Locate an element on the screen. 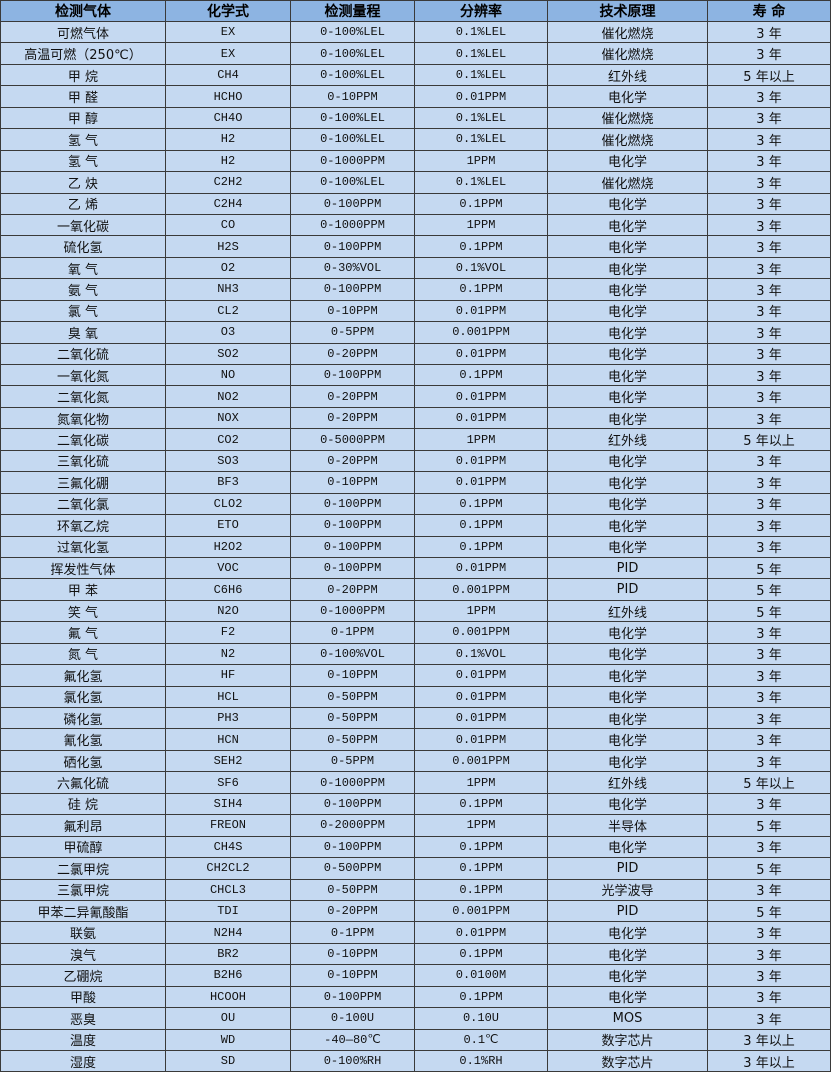 The height and width of the screenshot is (1075, 831). table-row: 二氧化氮 NO2 0-20PPM 0.01PPM 电化学 3 年 is located at coordinates (415, 396).